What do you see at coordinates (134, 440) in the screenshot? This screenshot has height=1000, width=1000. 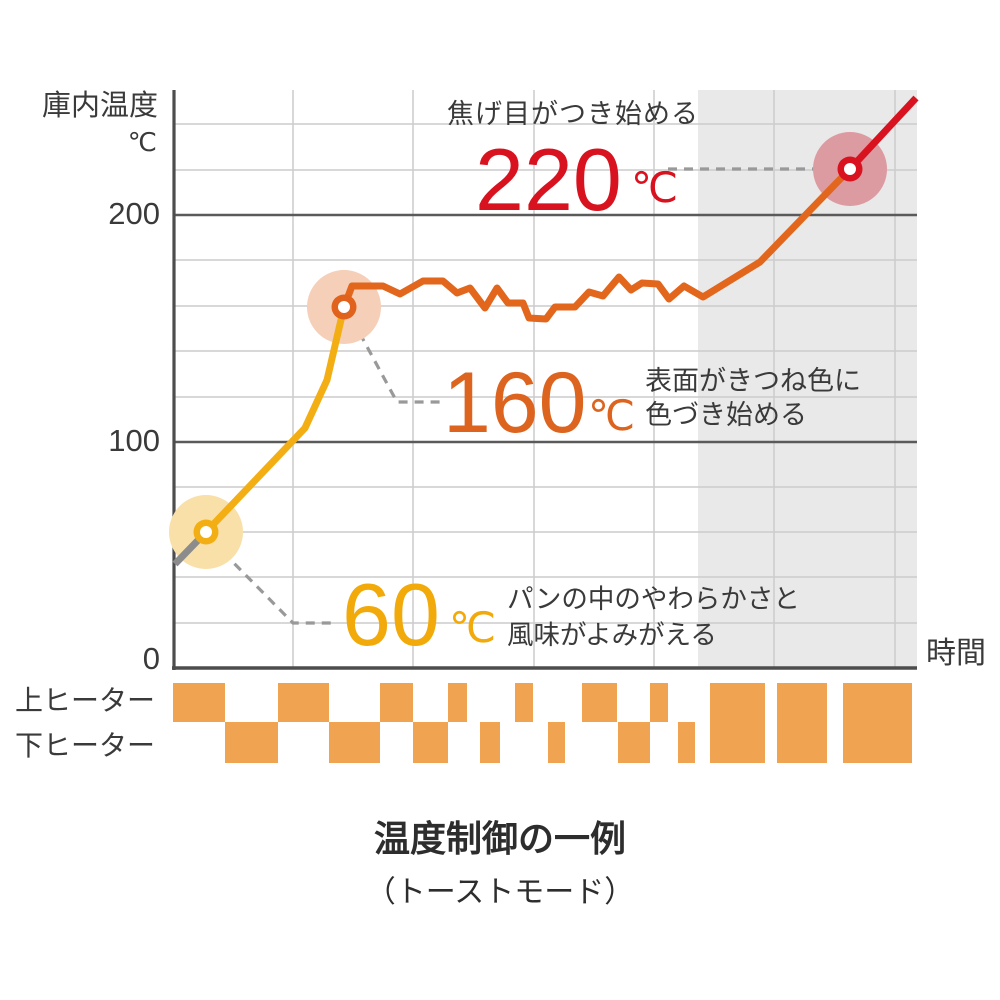 I see `y-tick-100: 100` at bounding box center [134, 440].